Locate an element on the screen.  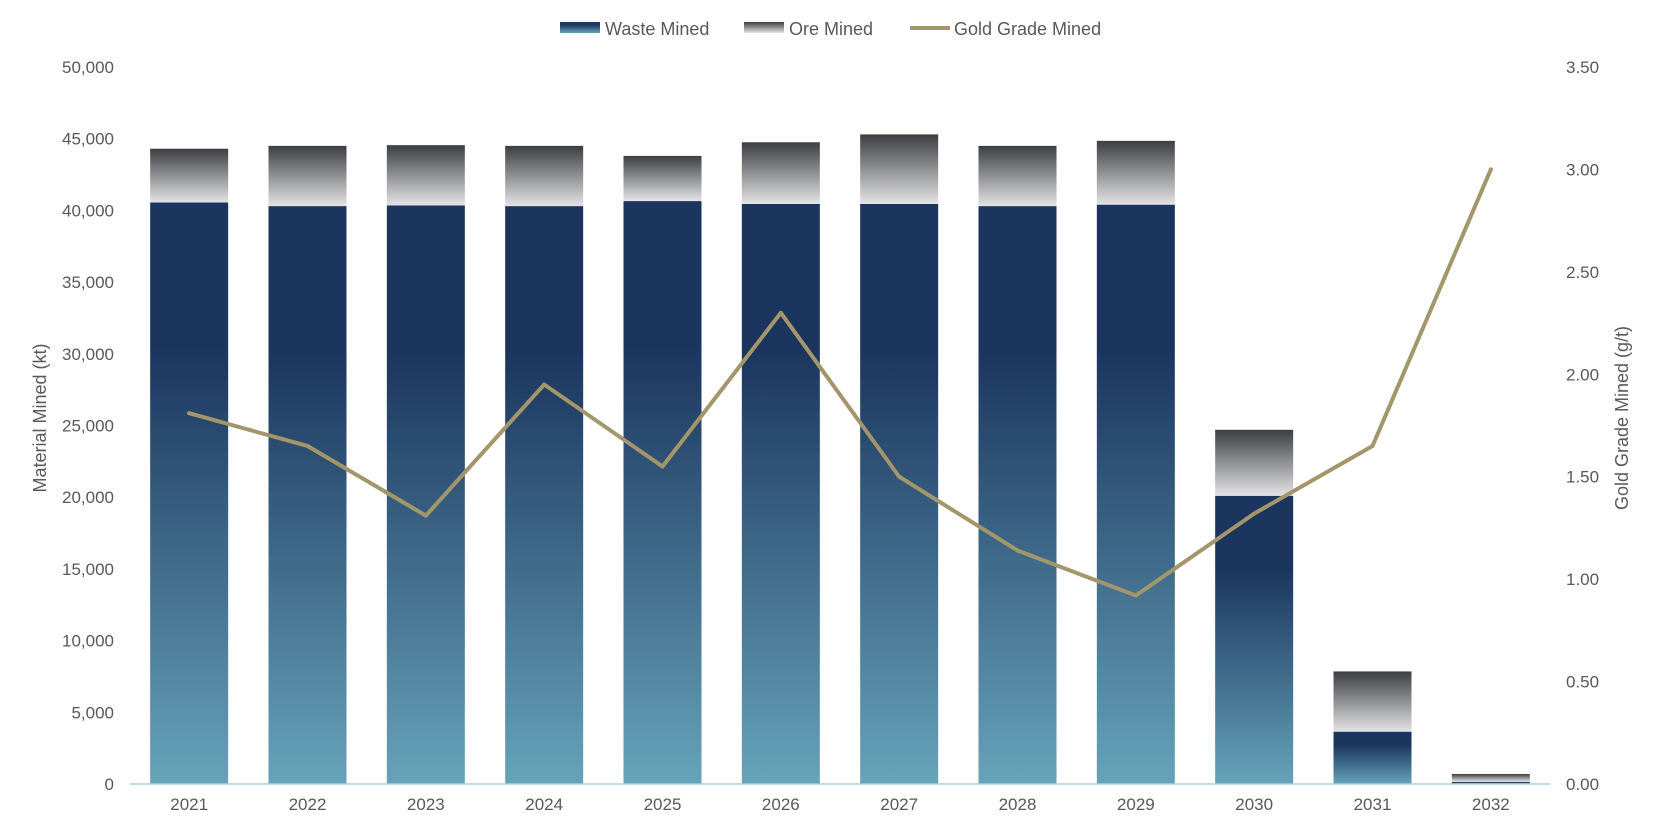
grade-point-2022 is located at coordinates (307, 445).